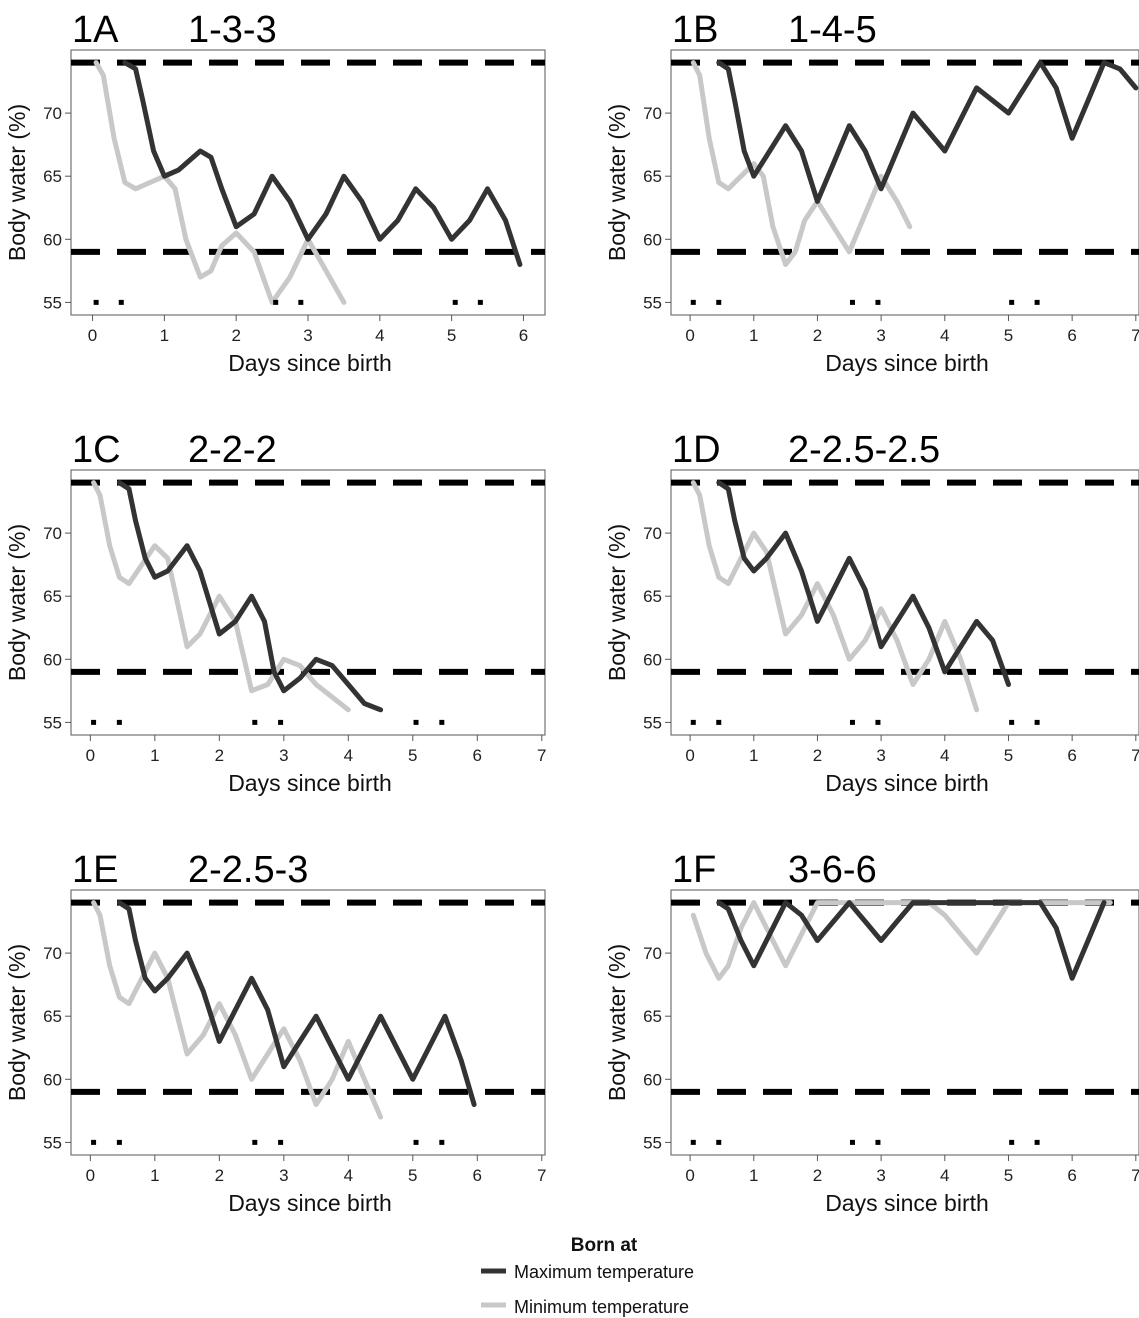 This screenshot has width=1139, height=1318. Describe the element at coordinates (601, 1307) in the screenshot. I see `legend-label-min: Minimum temperature` at that location.